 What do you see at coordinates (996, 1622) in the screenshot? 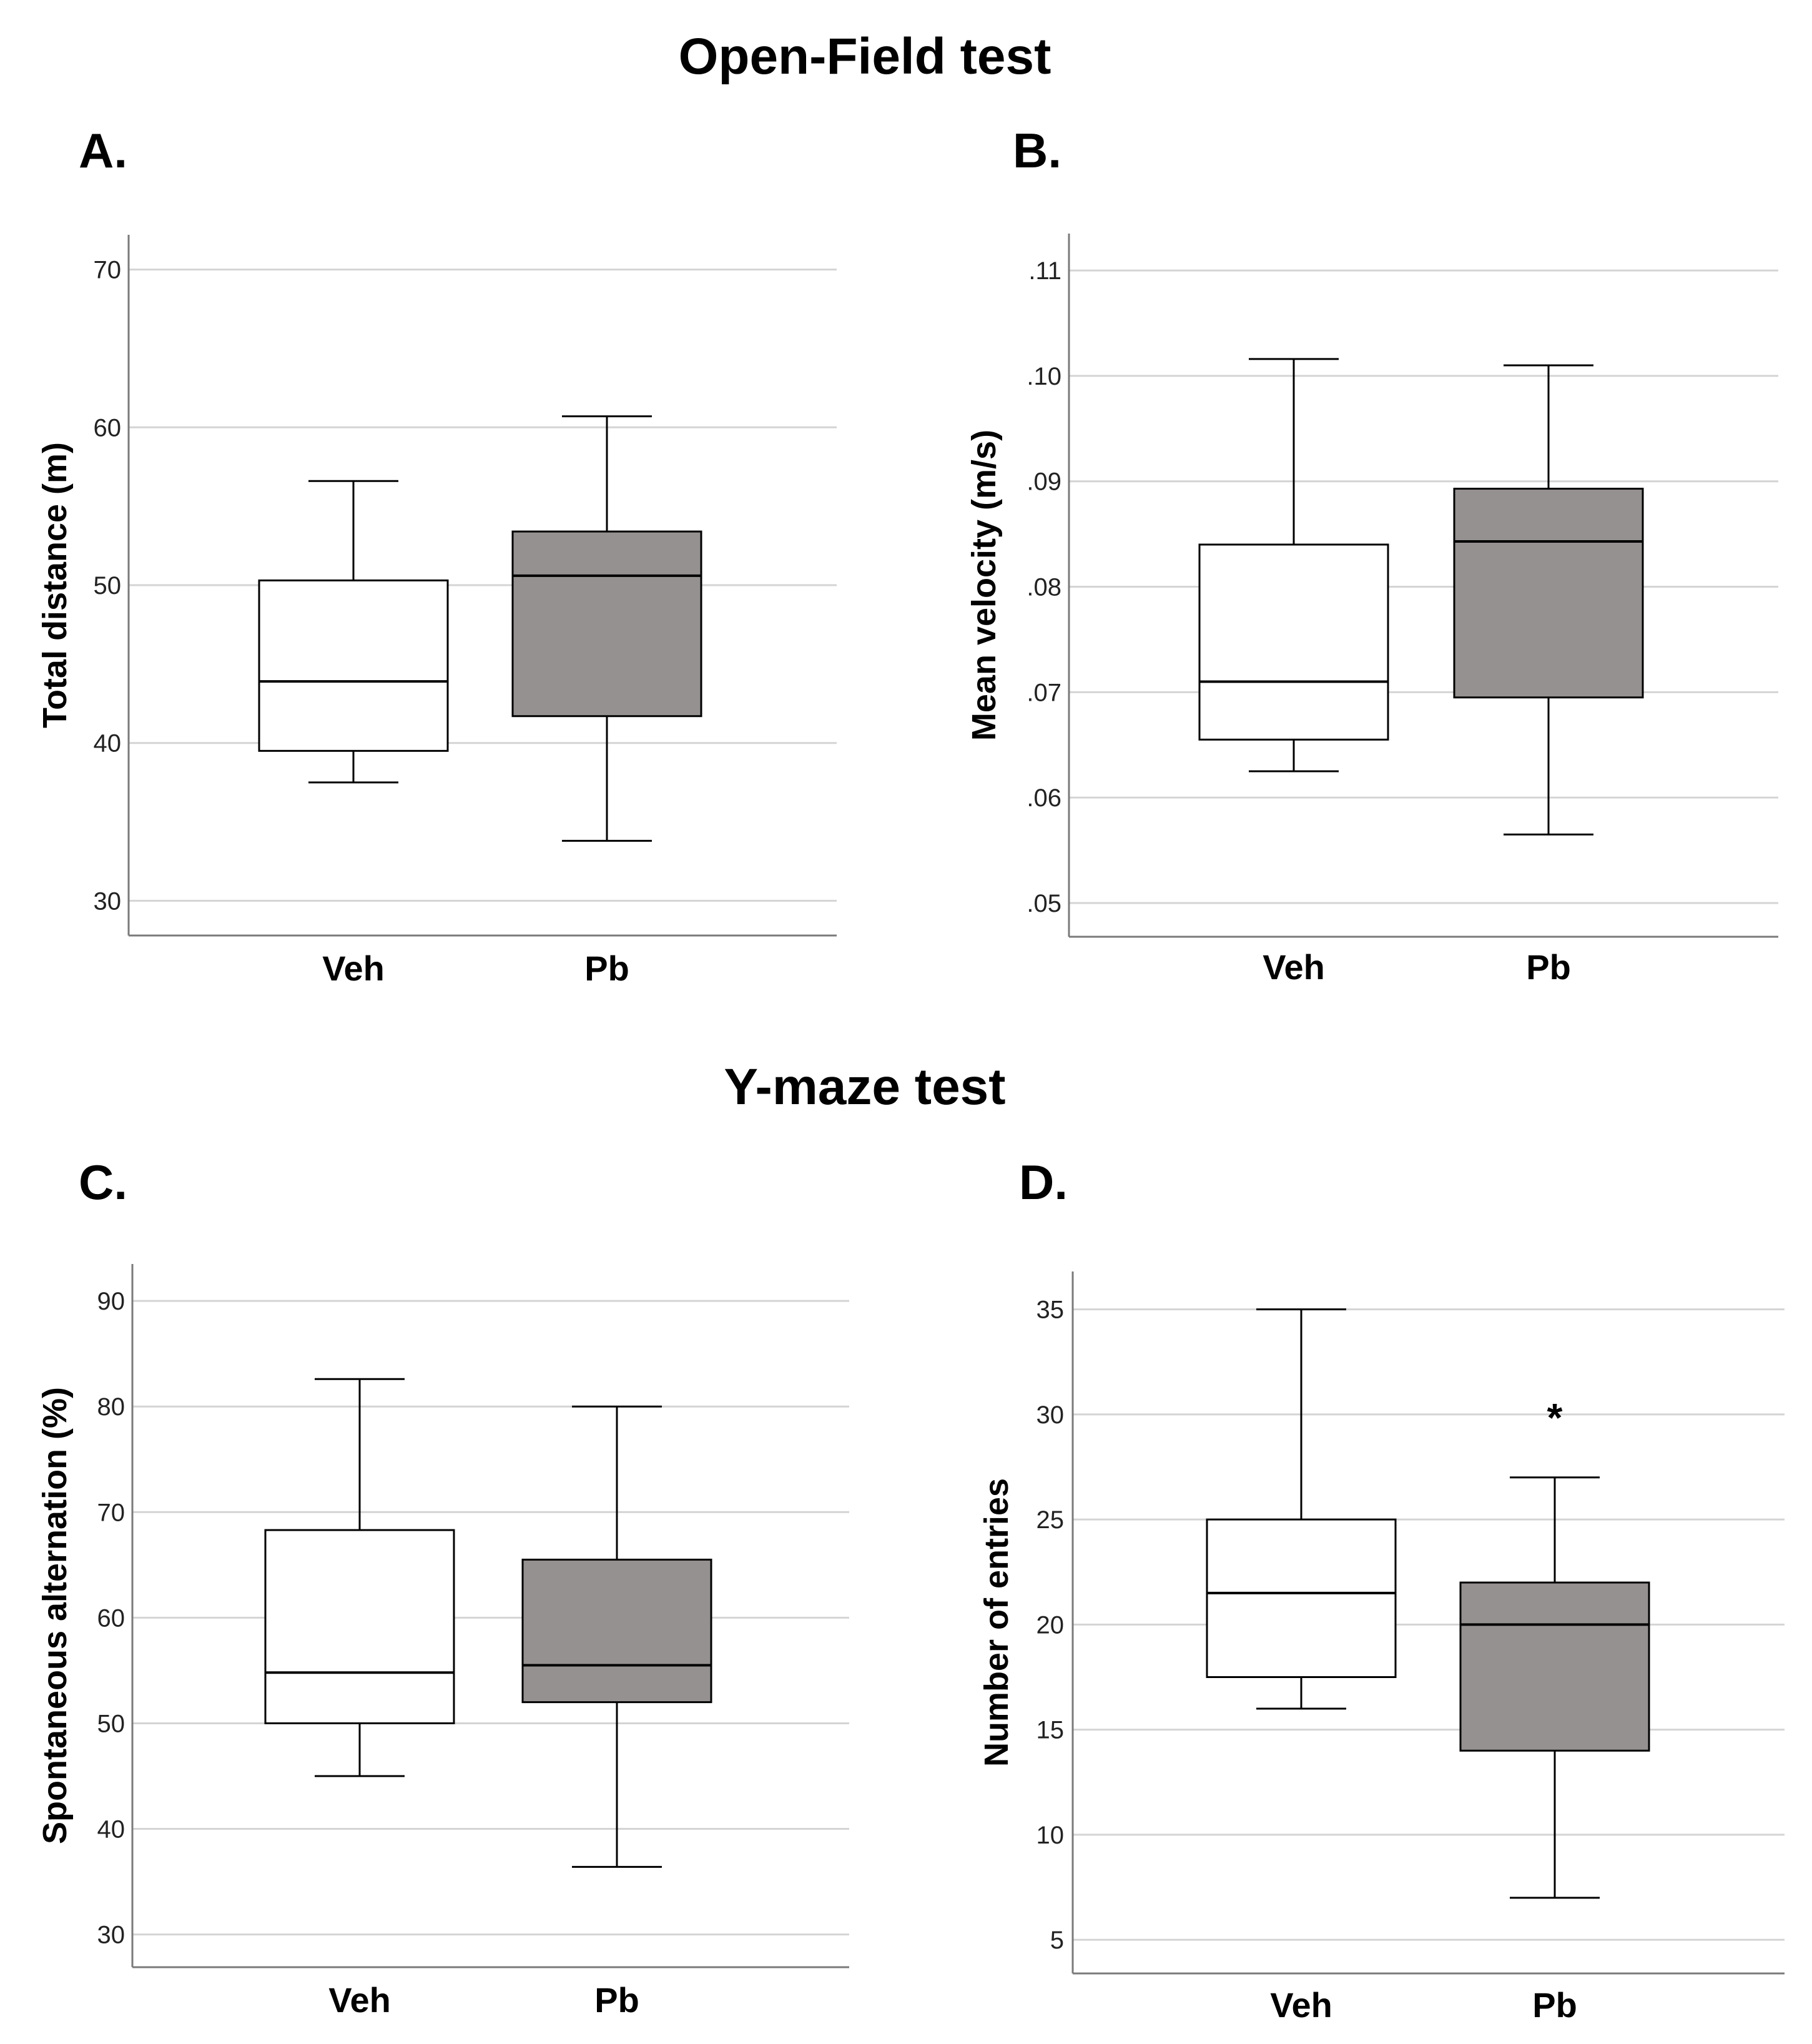
I see `panel-d-y-axis-title: Number of entries` at bounding box center [996, 1622].